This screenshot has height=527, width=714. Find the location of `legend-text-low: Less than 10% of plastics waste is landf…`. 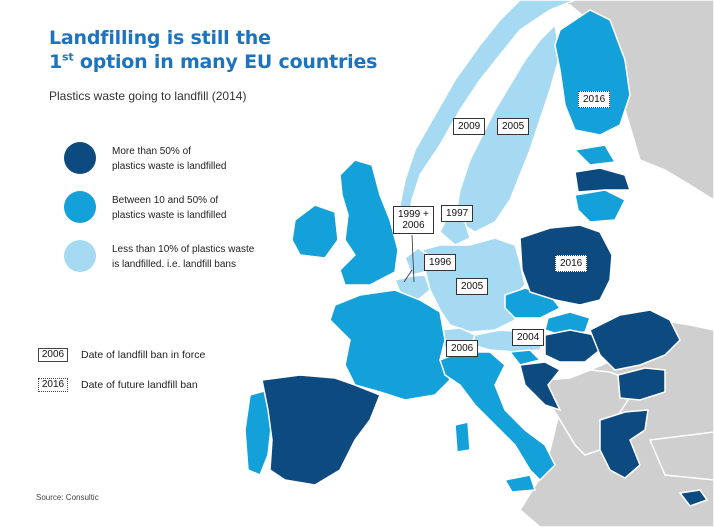

legend-text-low: Less than 10% of plastics waste is landf… is located at coordinates (202, 257).